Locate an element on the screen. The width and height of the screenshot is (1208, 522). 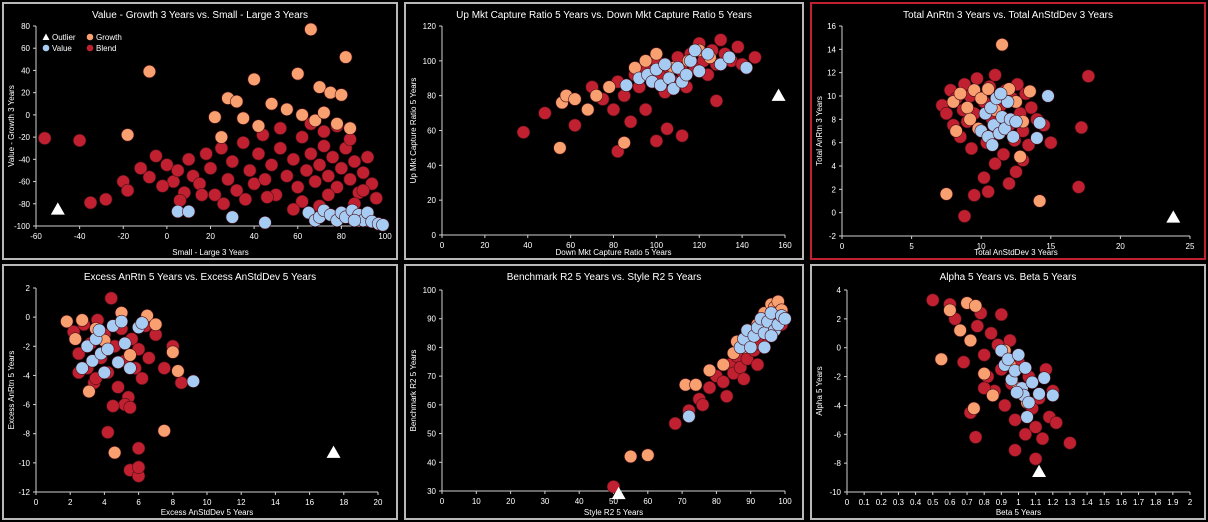
chart-2-growth-point is located at coordinates (624, 143).